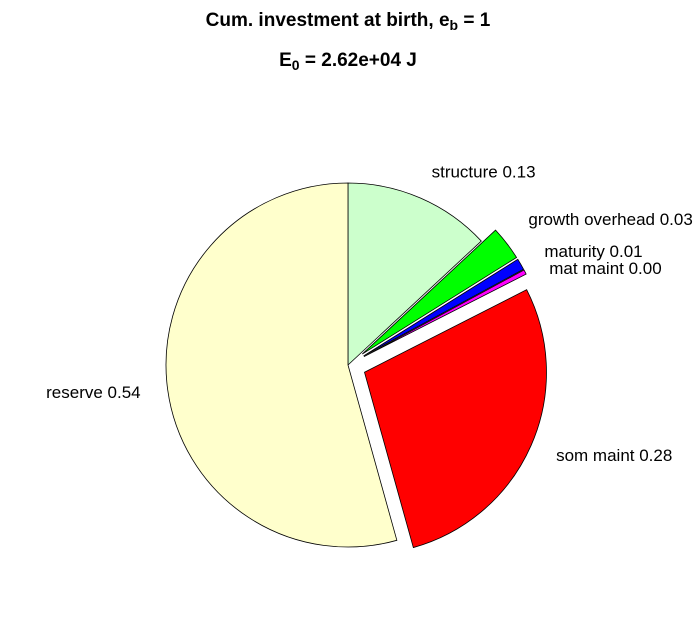 The width and height of the screenshot is (696, 618). What do you see at coordinates (454, 25) in the screenshot?
I see `title-subscript: b` at bounding box center [454, 25].